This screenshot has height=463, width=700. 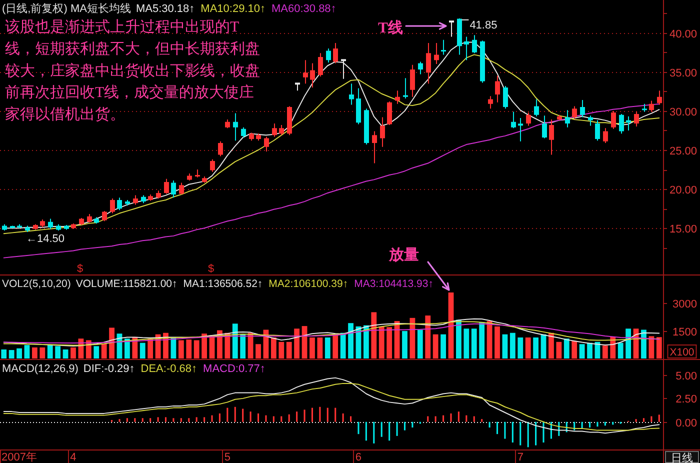 What do you see at coordinates (683, 152) in the screenshot?
I see `y-tick-label: 25.00` at bounding box center [683, 152].